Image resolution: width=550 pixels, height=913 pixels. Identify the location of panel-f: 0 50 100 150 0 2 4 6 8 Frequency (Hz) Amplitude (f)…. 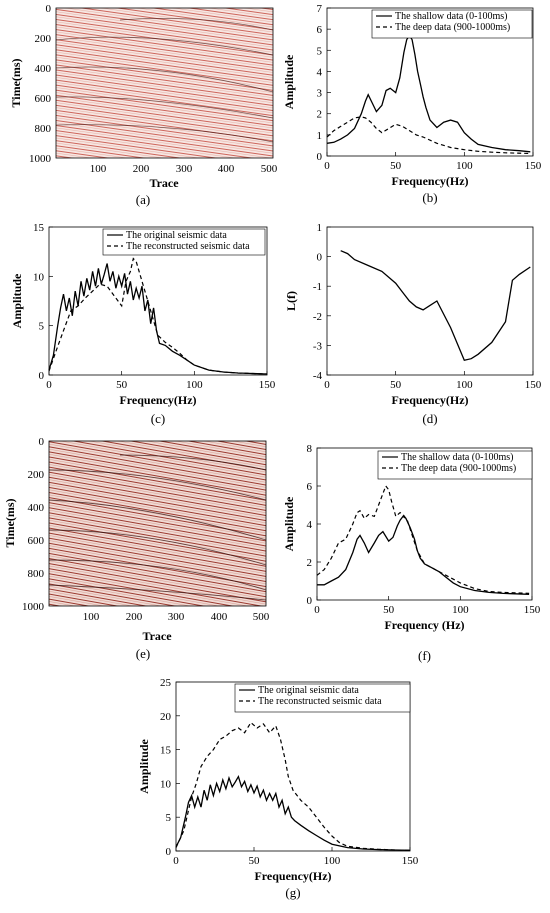
(411, 553).